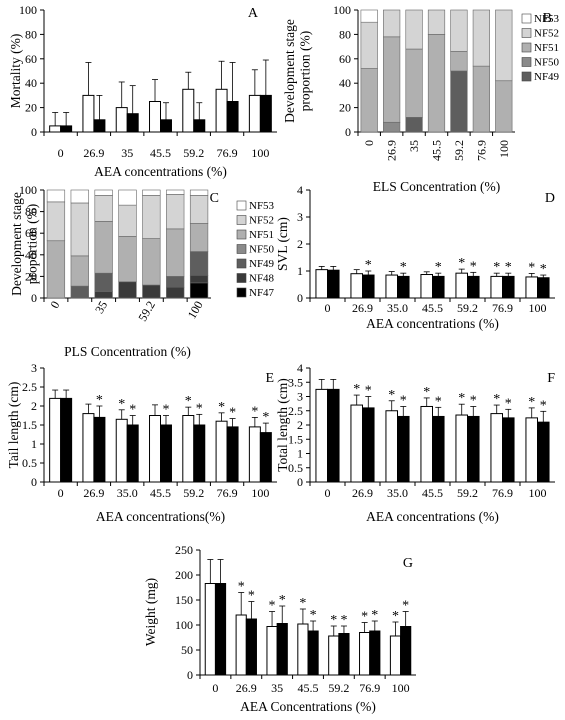 This screenshot has height=720, width=565. Describe the element at coordinates (184, 550) in the screenshot. I see `y-tick-label: 250` at that location.